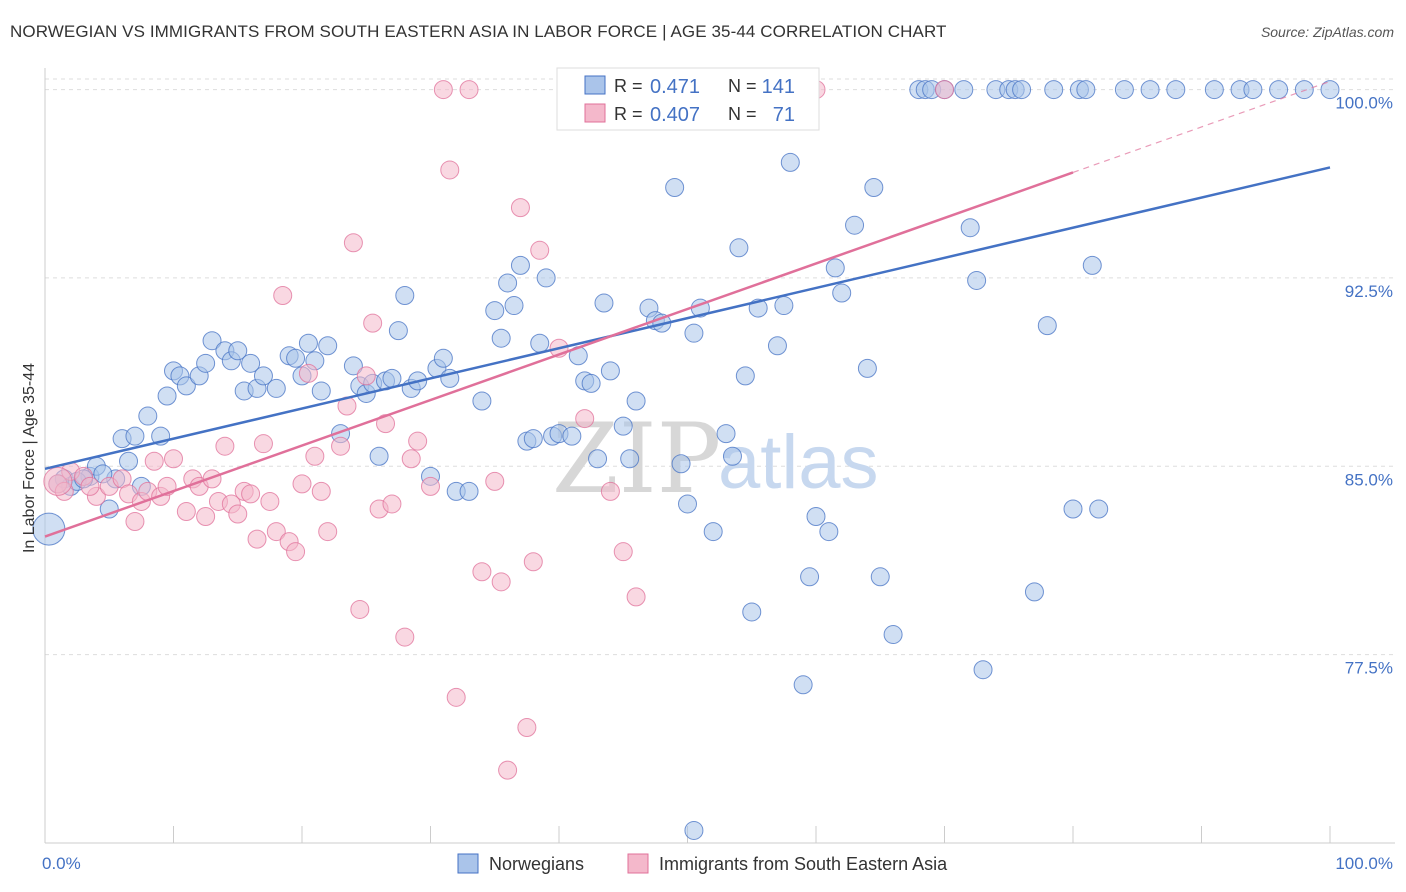 The width and height of the screenshot is (1406, 892). What do you see at coordinates (1364, 863) in the screenshot?
I see `x-tick-label-1: 100.0%` at bounding box center [1364, 863].